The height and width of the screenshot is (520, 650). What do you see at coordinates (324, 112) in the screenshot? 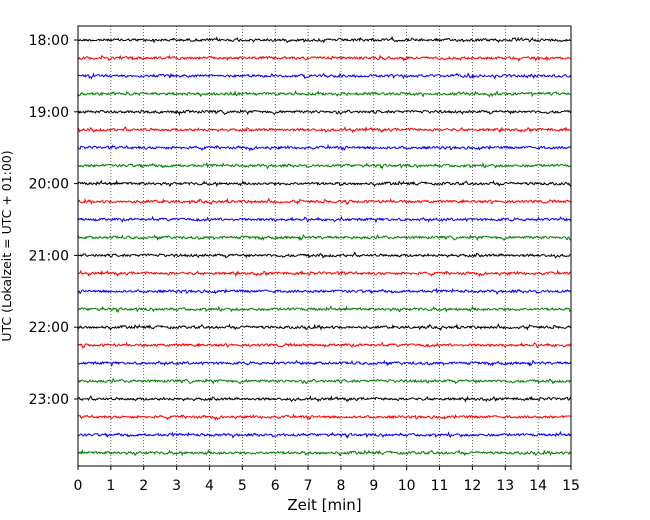
I see `trace-1900` at bounding box center [324, 112].